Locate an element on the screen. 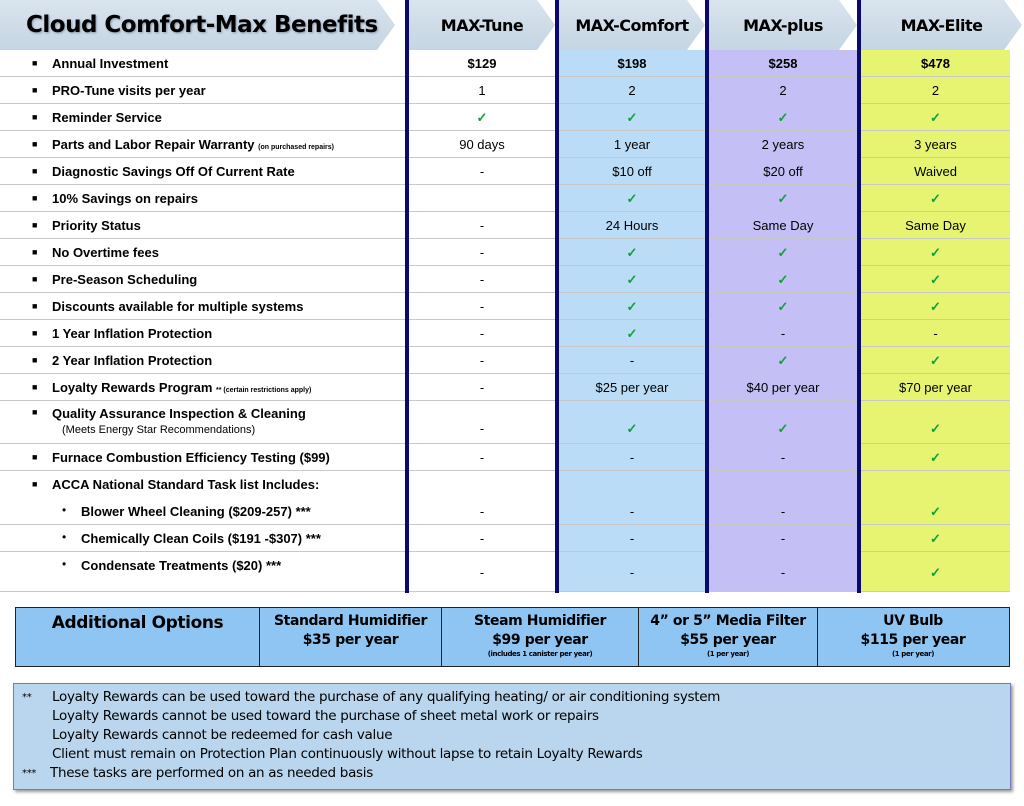 Image resolution: width=1024 pixels, height=806 pixels. cell-value: 1 year is located at coordinates (632, 144).